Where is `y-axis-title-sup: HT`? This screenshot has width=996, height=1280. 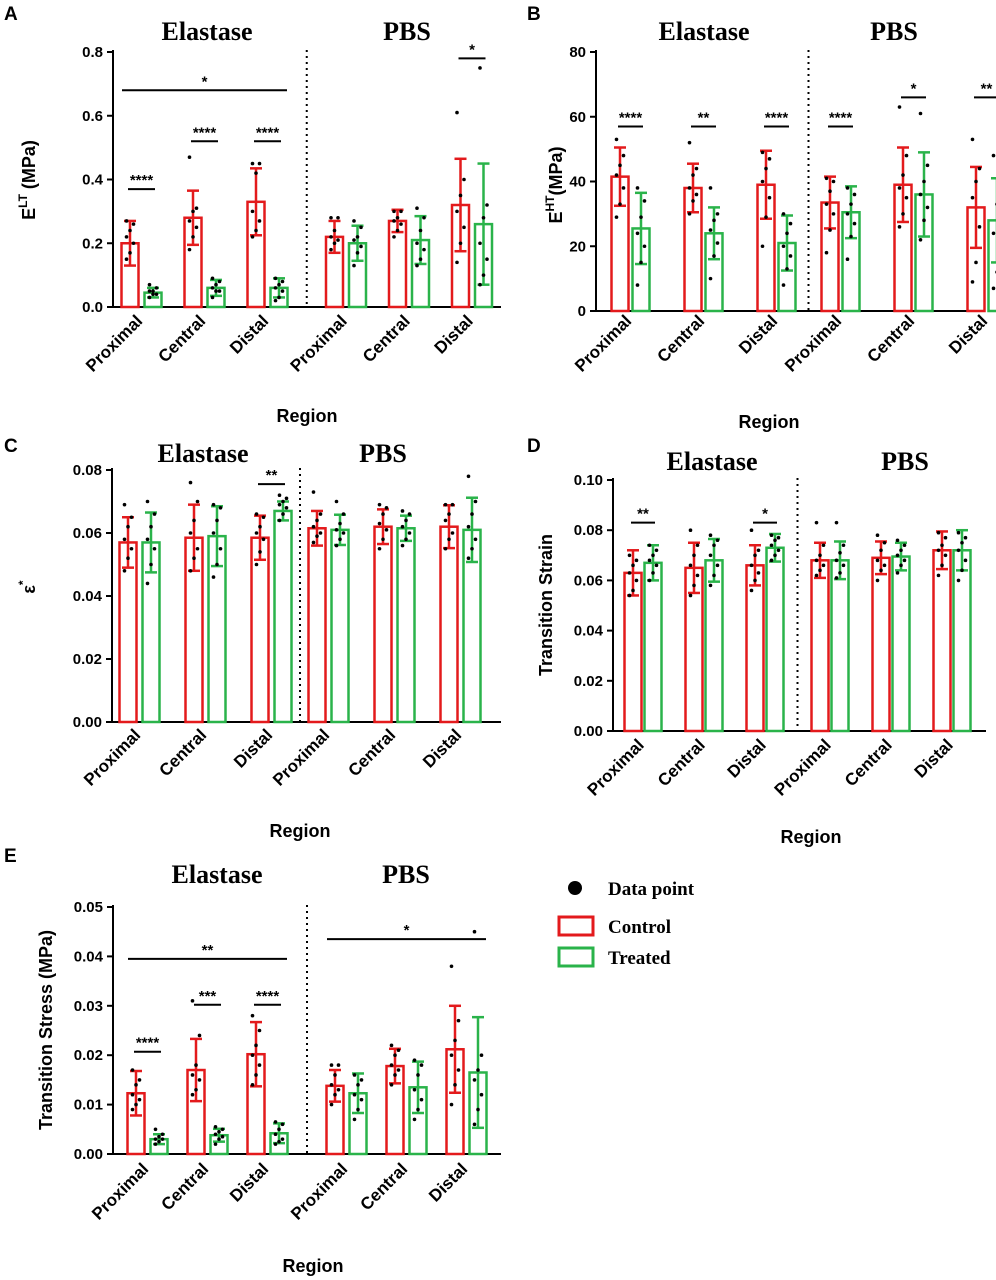
y-axis-title-sup: HT is located at coordinates (550, 203).